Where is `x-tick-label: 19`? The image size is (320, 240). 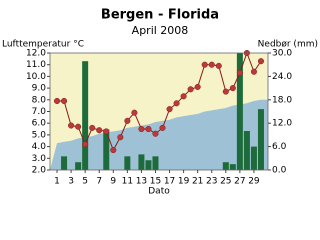 x-tick-label: 19 is located at coordinates (184, 182).